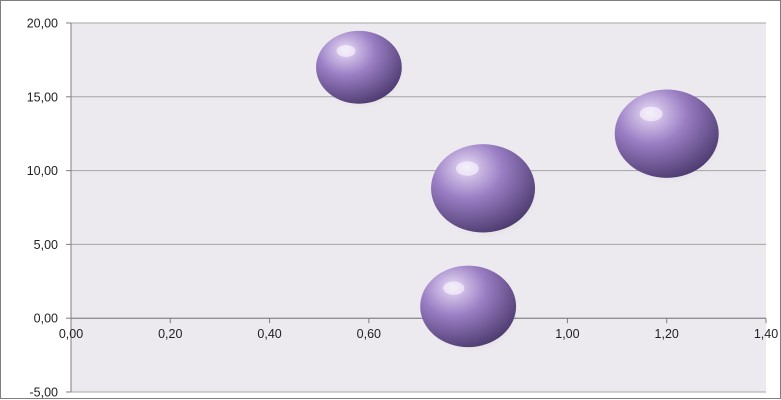 The height and width of the screenshot is (400, 781). What do you see at coordinates (44, 393) in the screenshot?
I see `y-tick-label: -5,00` at bounding box center [44, 393].